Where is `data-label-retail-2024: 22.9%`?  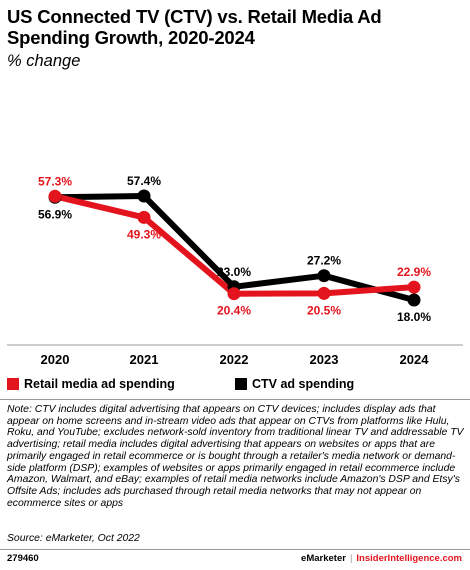
data-label-retail-2024: 22.9% is located at coordinates (414, 272).